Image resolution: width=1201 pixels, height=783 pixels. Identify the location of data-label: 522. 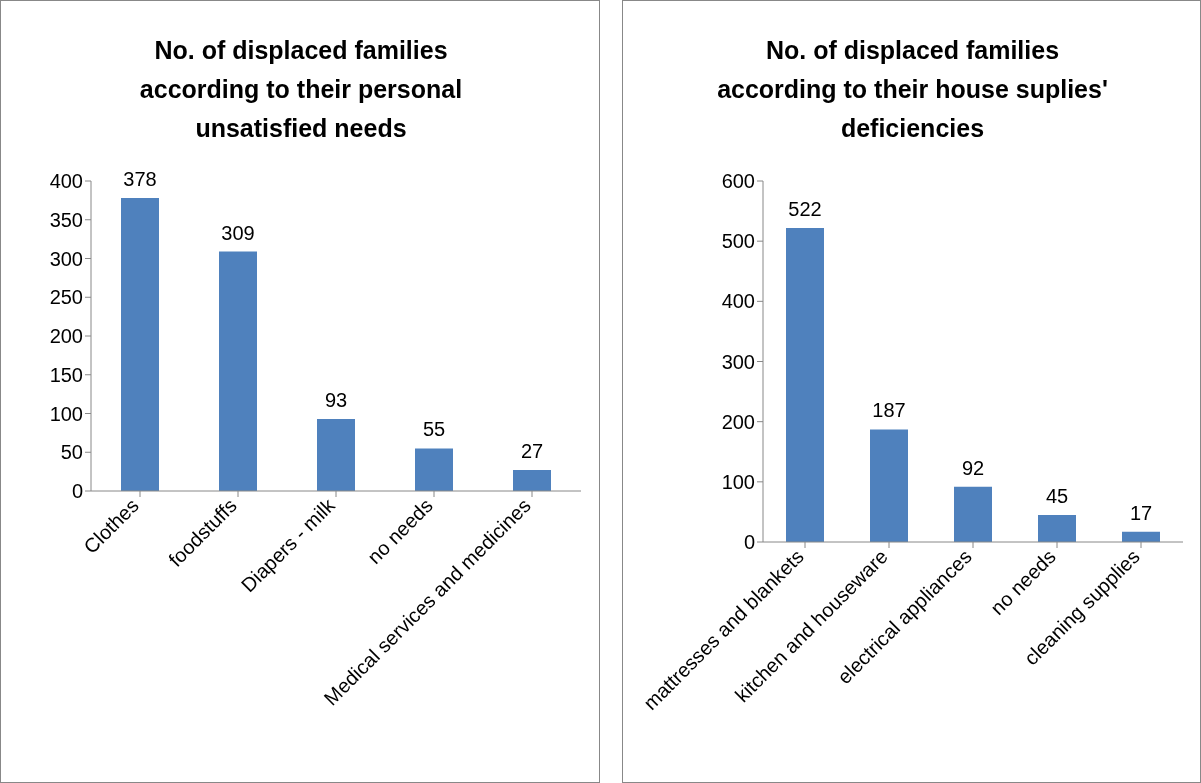
(805, 208).